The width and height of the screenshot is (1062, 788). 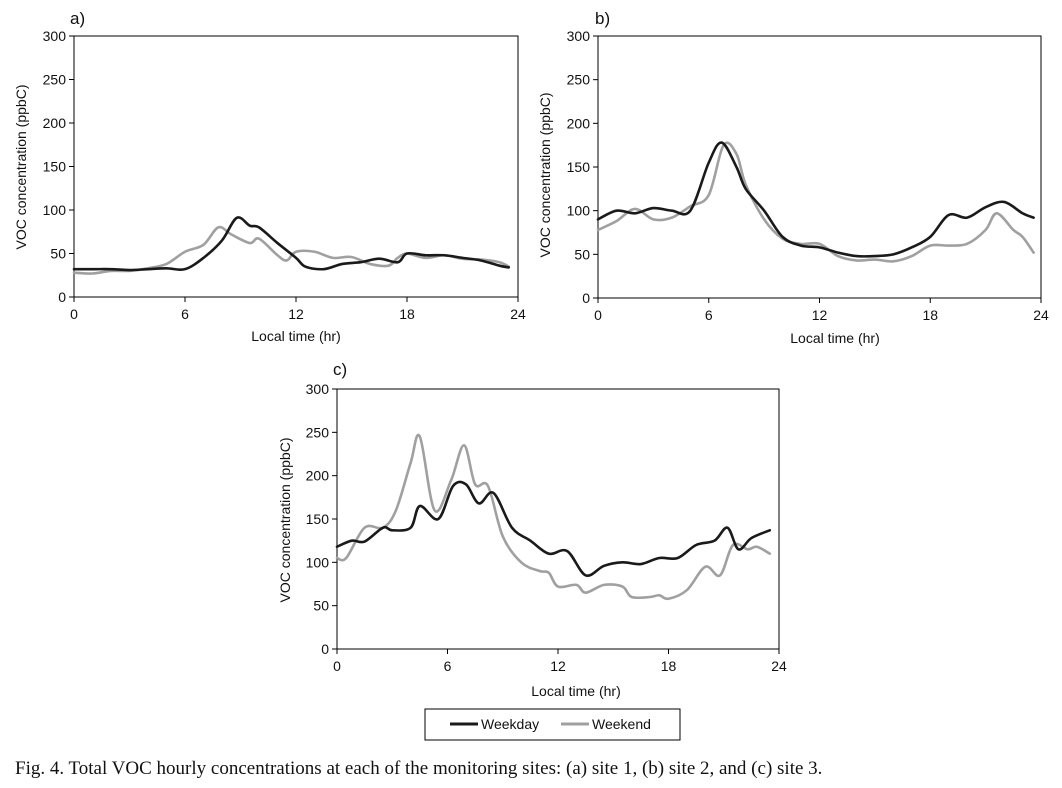 I want to click on panel-b-xlabel: Local time (hr), so click(x=834, y=338).